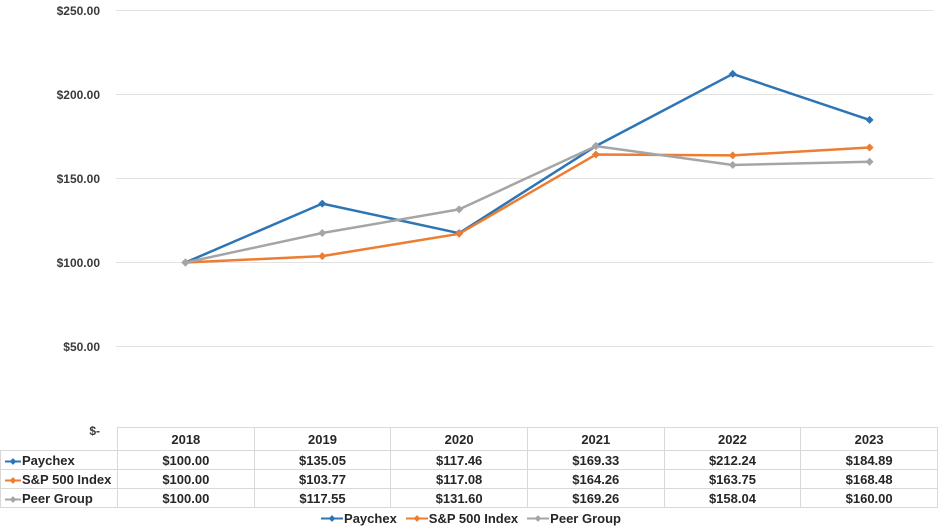 The height and width of the screenshot is (532, 942). I want to click on y-axis-tick-label: $250.00, so click(79, 11).